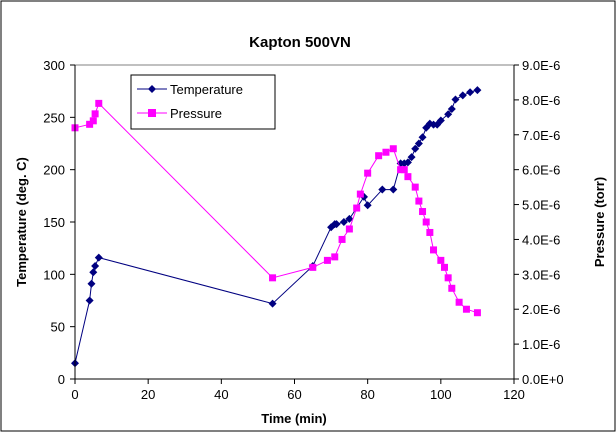  I want to click on x-tick-label: 0, so click(74, 394).